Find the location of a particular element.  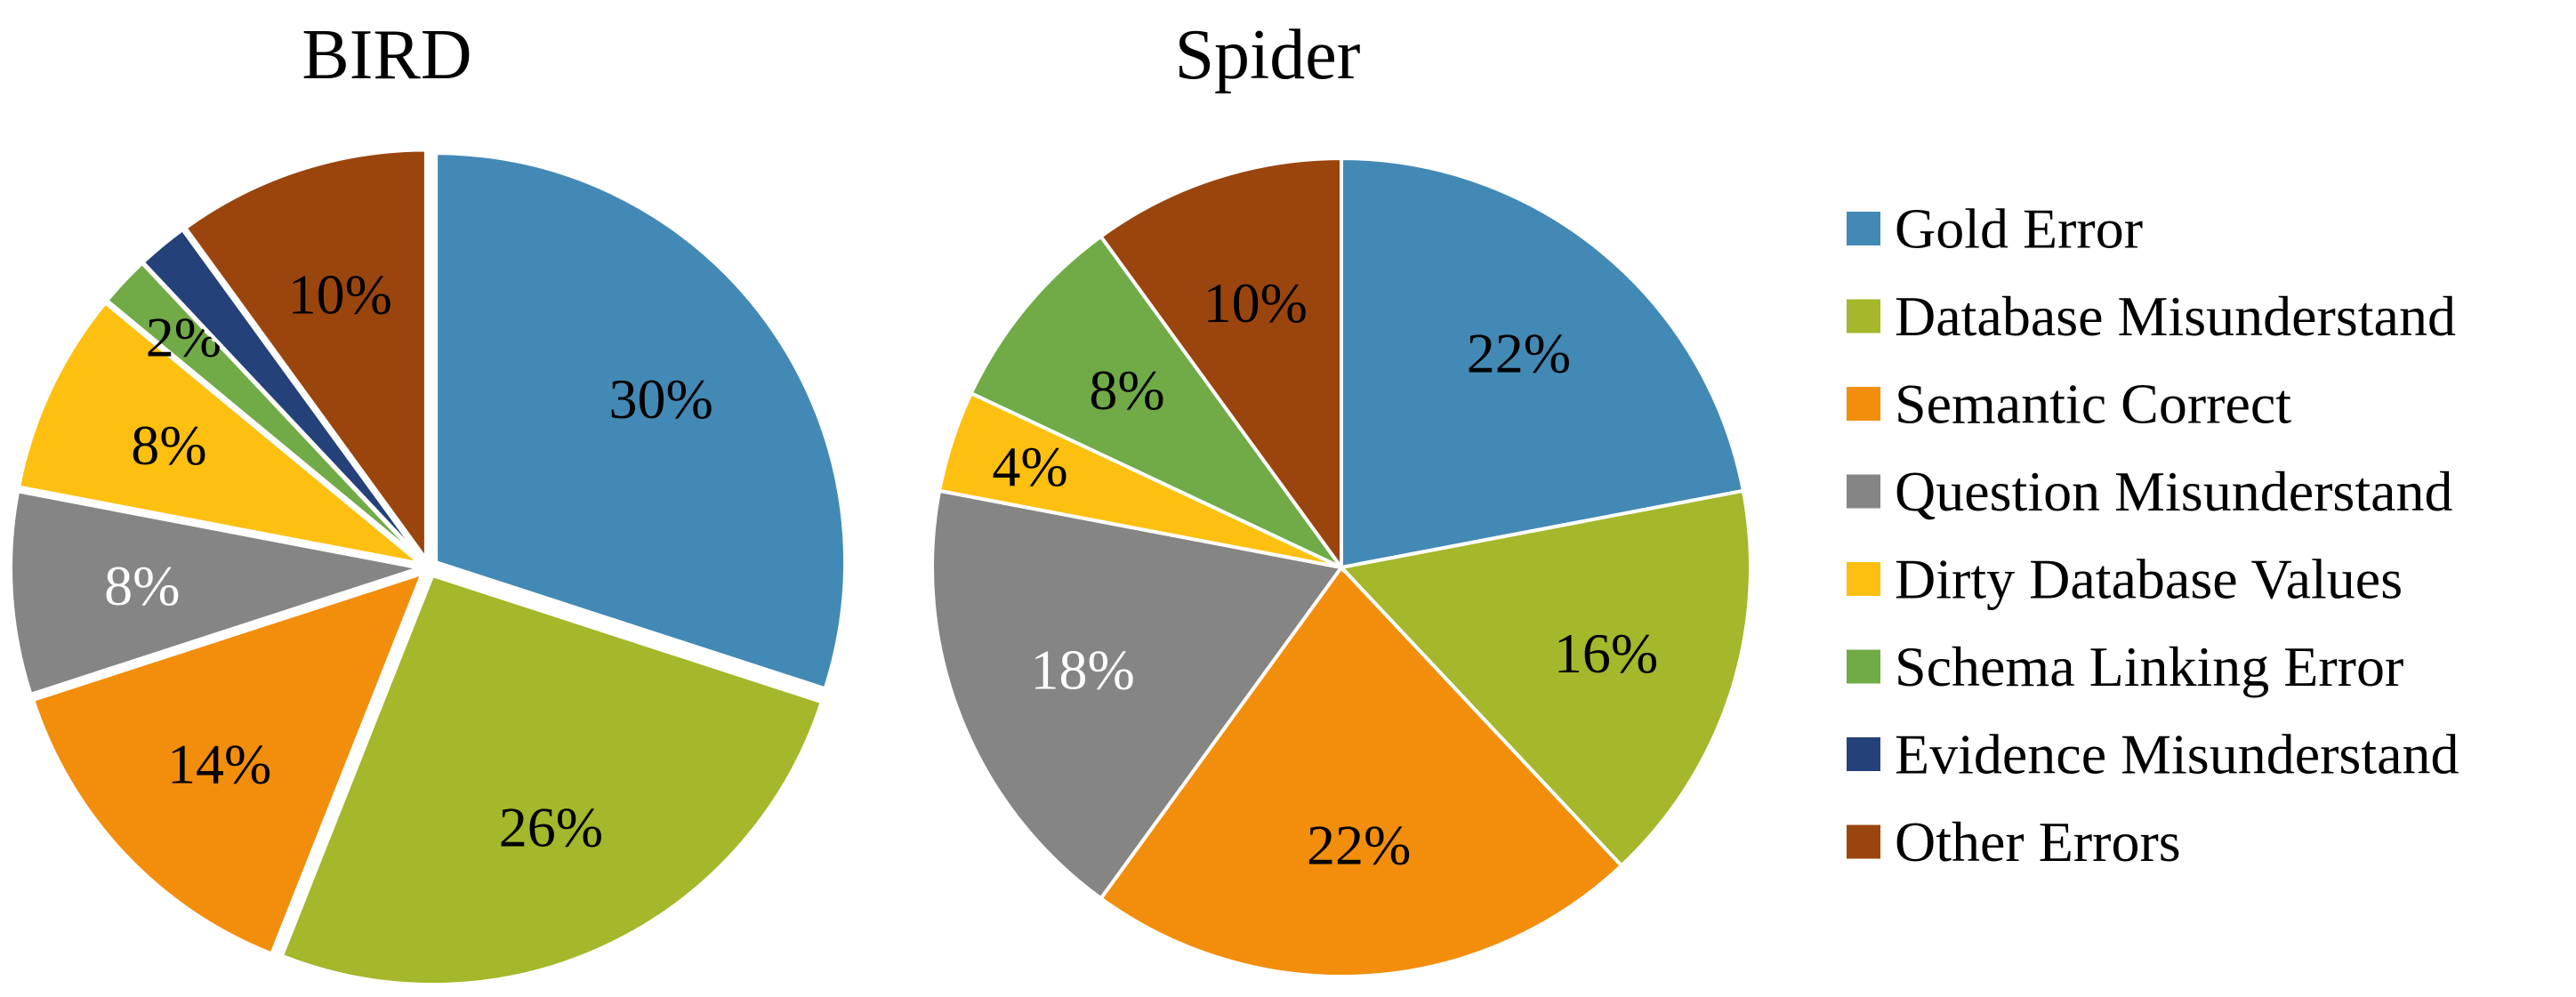

legend-label-evidence-misunderstand: Evidence Misunderstand is located at coordinates (2177, 754).